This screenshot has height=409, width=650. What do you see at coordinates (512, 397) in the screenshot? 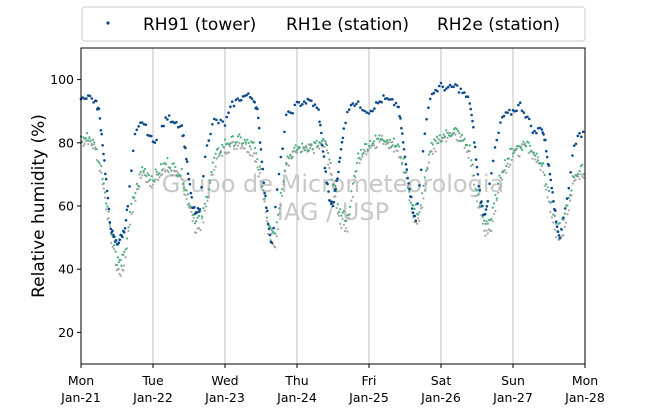
I see `x-tick-label-date: Jan-27` at bounding box center [512, 397].